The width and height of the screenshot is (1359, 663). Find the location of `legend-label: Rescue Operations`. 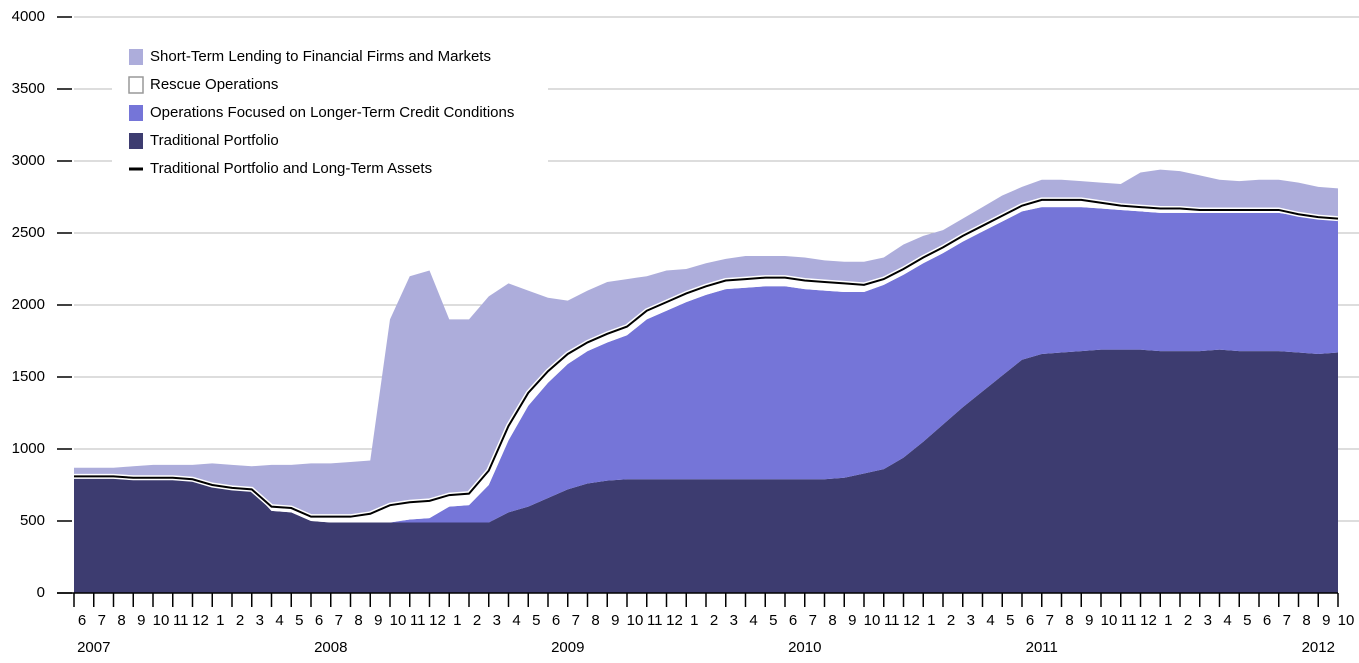

legend-label: Rescue Operations is located at coordinates (214, 84).